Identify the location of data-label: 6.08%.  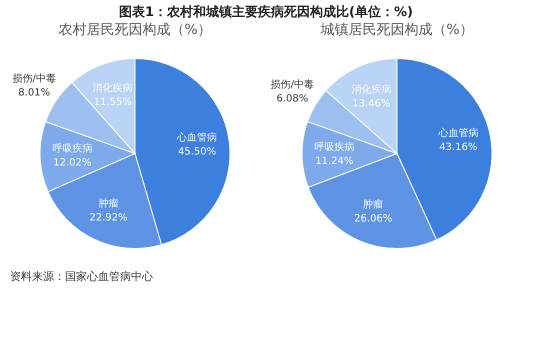
(292, 99).